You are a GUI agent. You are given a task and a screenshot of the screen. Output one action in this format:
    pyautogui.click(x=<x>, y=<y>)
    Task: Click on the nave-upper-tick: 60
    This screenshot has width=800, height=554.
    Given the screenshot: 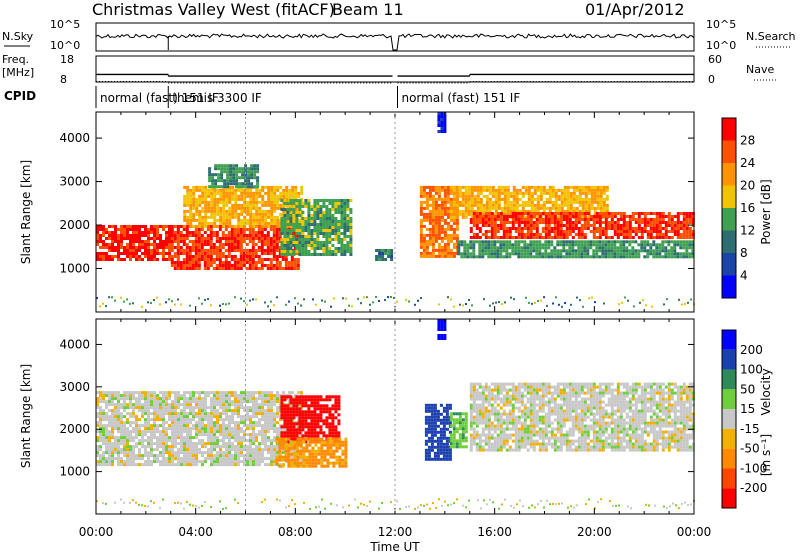 What is the action you would take?
    pyautogui.click(x=715, y=59)
    